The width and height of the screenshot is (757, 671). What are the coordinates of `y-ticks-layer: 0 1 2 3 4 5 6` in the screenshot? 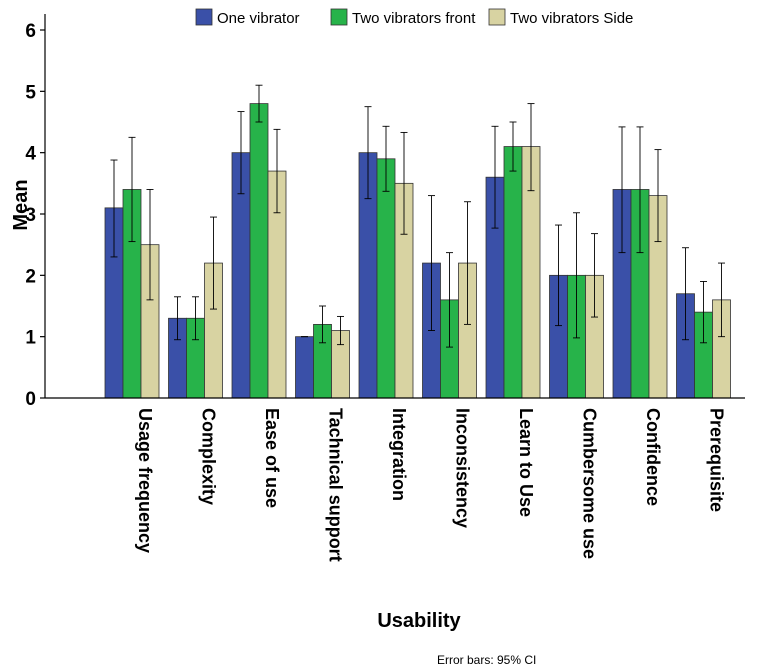 It's located at (35, 215).